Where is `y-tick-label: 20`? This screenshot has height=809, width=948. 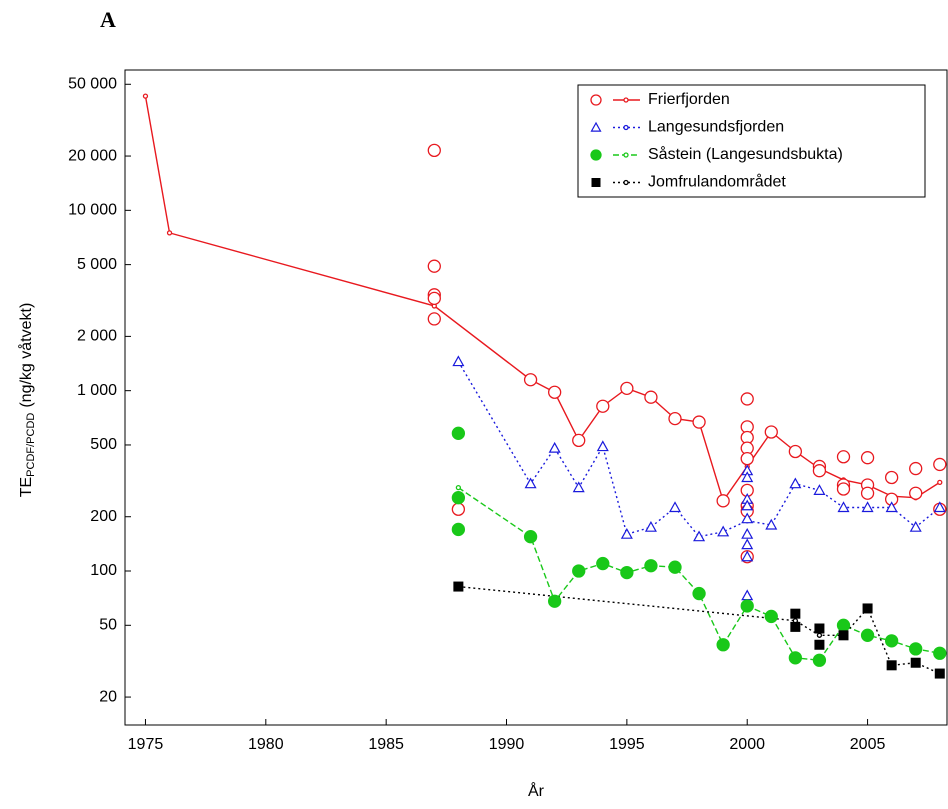 y-tick-label: 20 is located at coordinates (108, 696).